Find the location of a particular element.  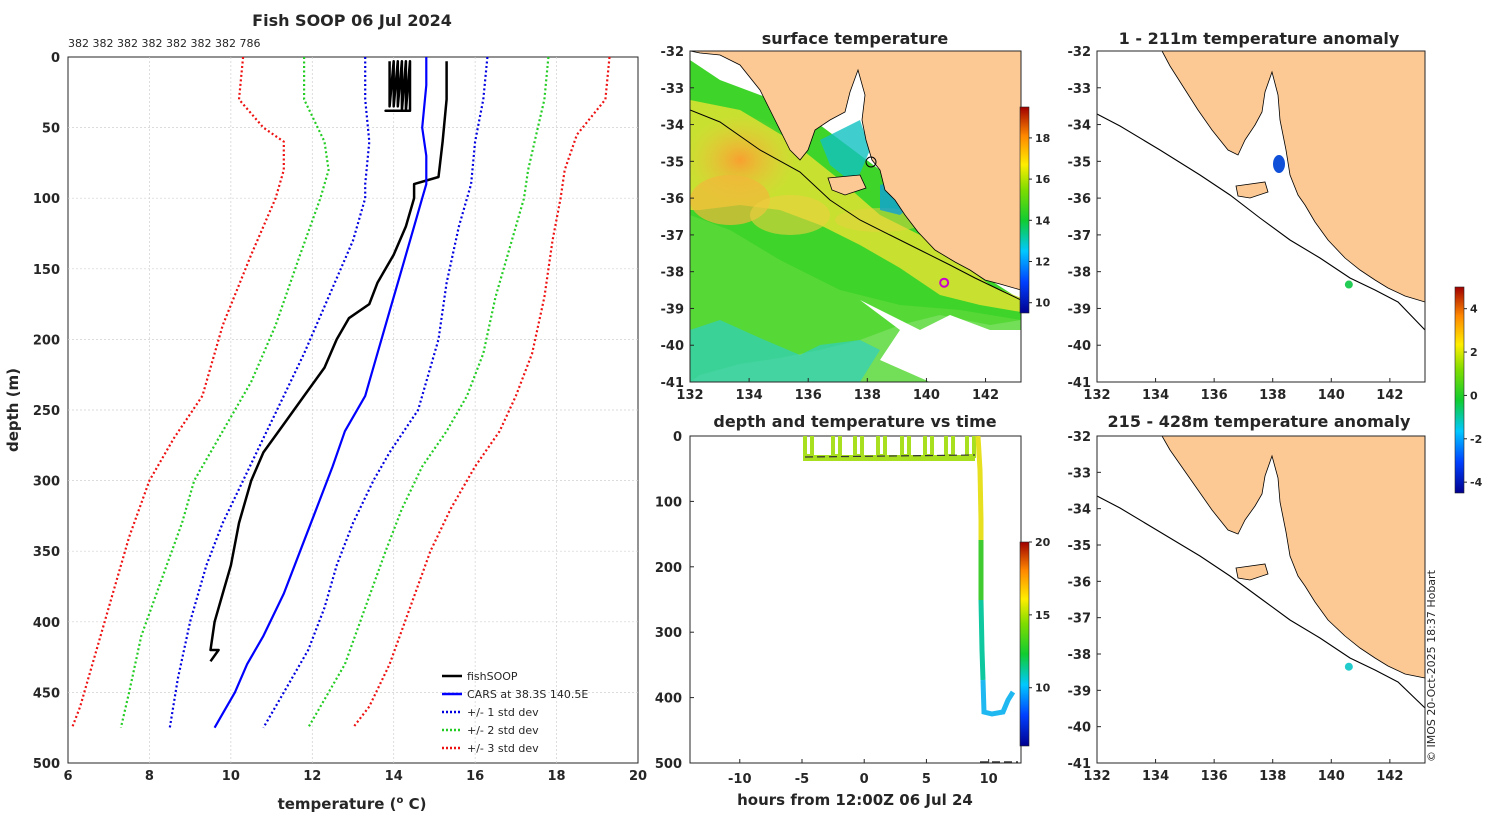

profile-y-tick-label: 250 is located at coordinates (46, 411).